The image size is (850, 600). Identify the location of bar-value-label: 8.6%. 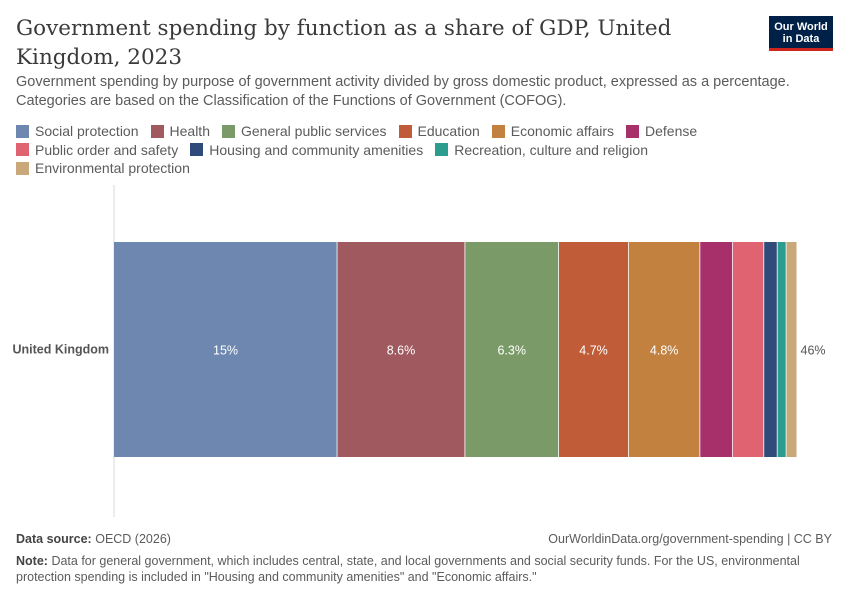
(401, 351).